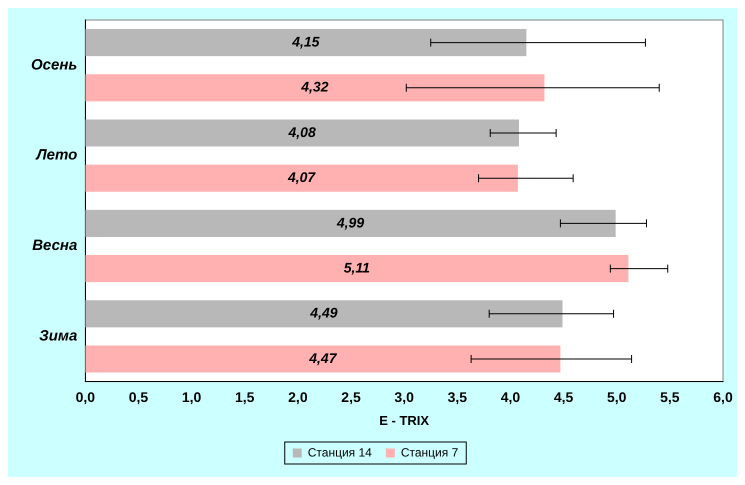 This screenshot has height=485, width=745. Describe the element at coordinates (564, 396) in the screenshot. I see `x-tick-label: 4,5` at that location.